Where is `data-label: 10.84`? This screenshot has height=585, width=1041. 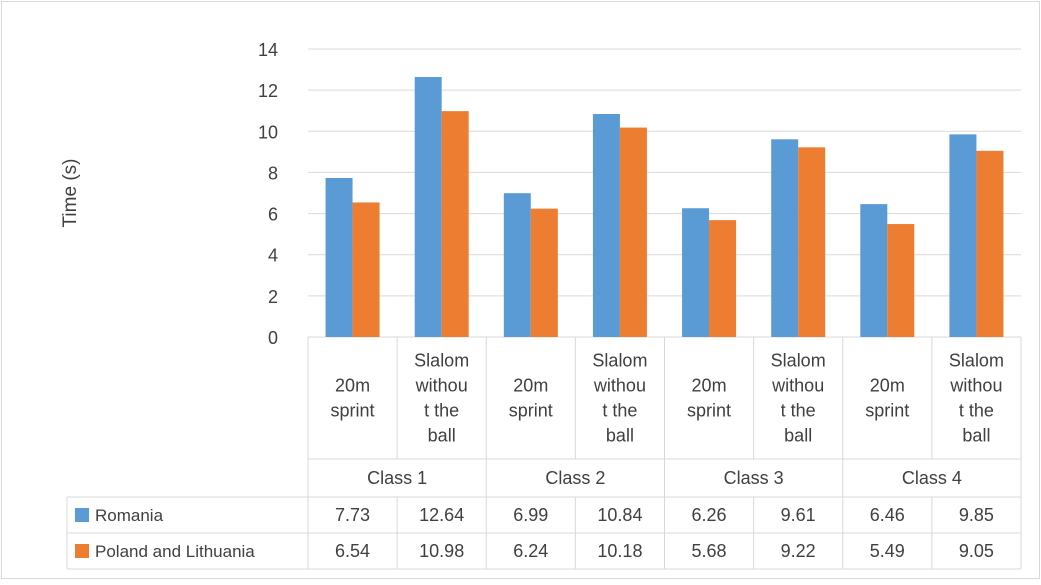 data-label: 10.84 is located at coordinates (619, 515).